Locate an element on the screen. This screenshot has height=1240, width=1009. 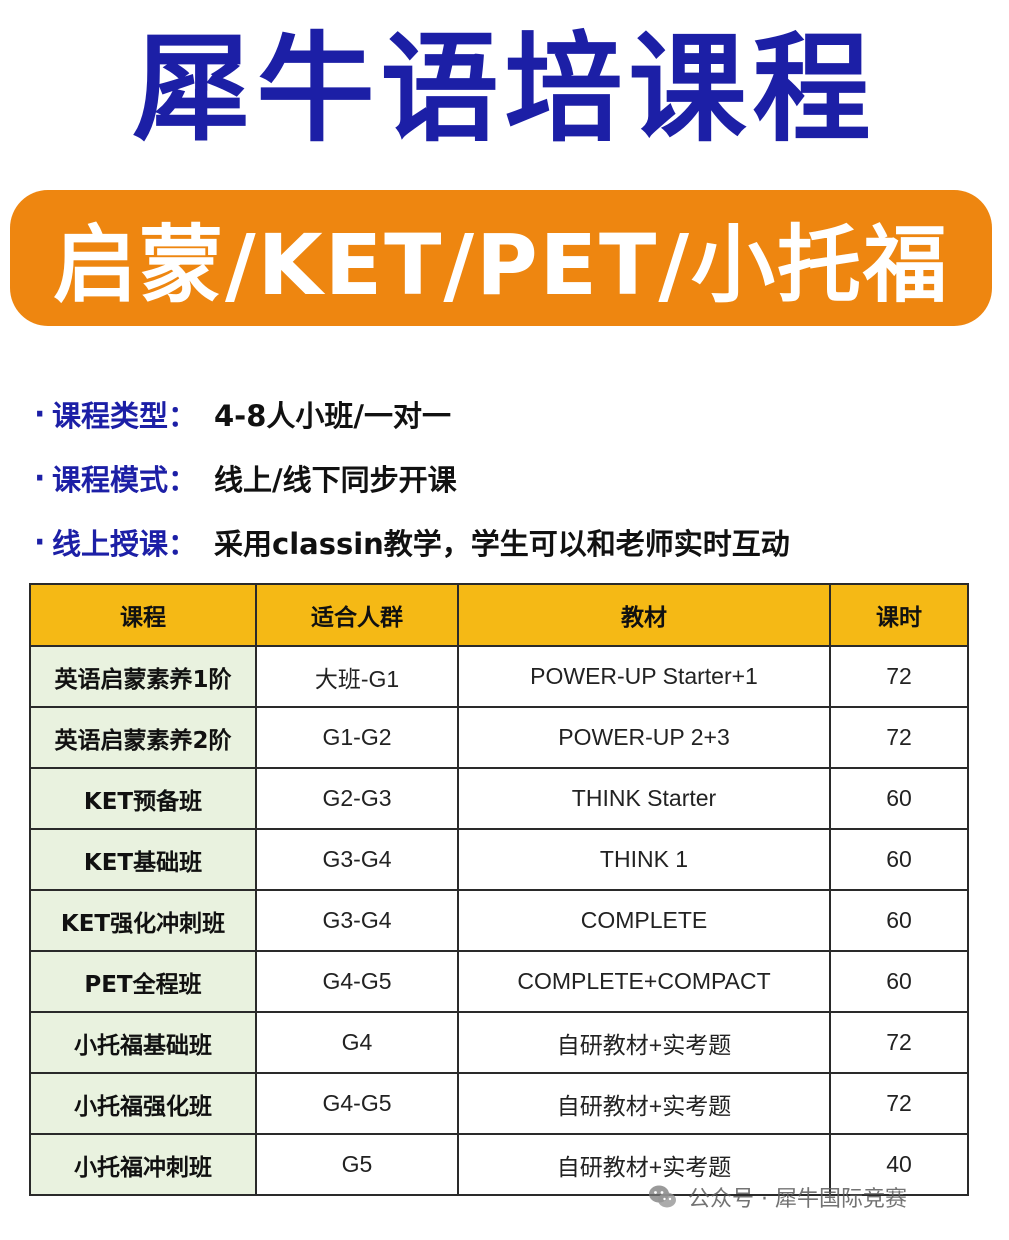
column-header-textbook: 教材 is located at coordinates (644, 615).